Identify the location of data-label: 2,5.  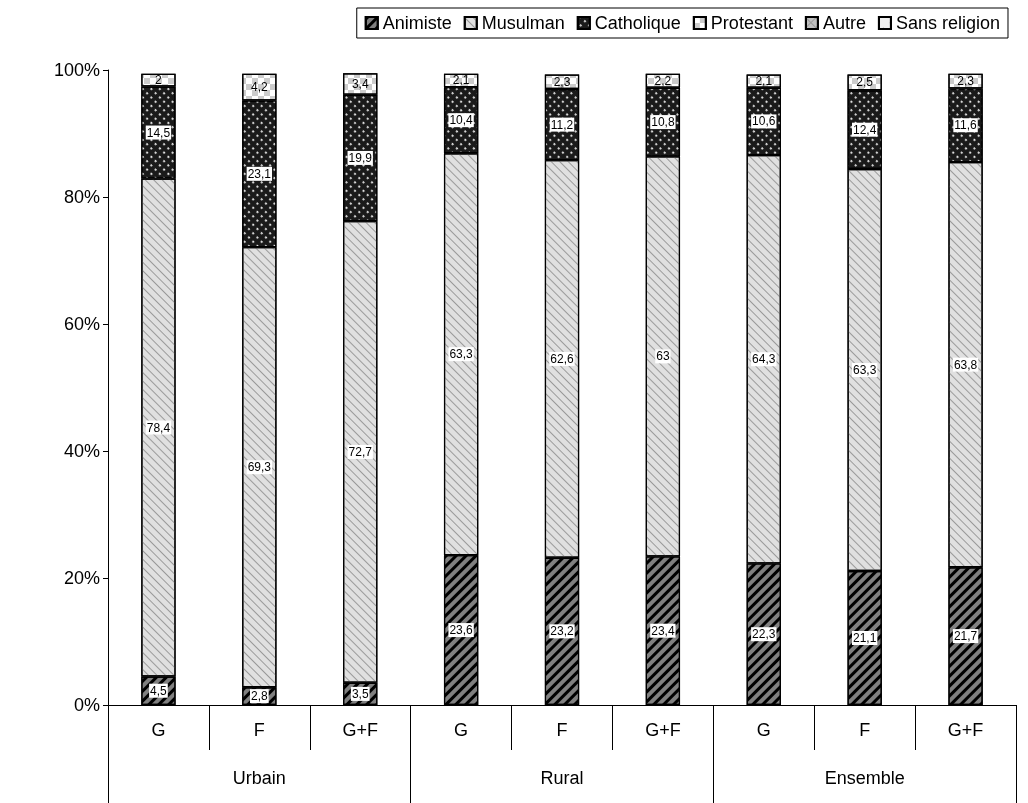
(865, 82).